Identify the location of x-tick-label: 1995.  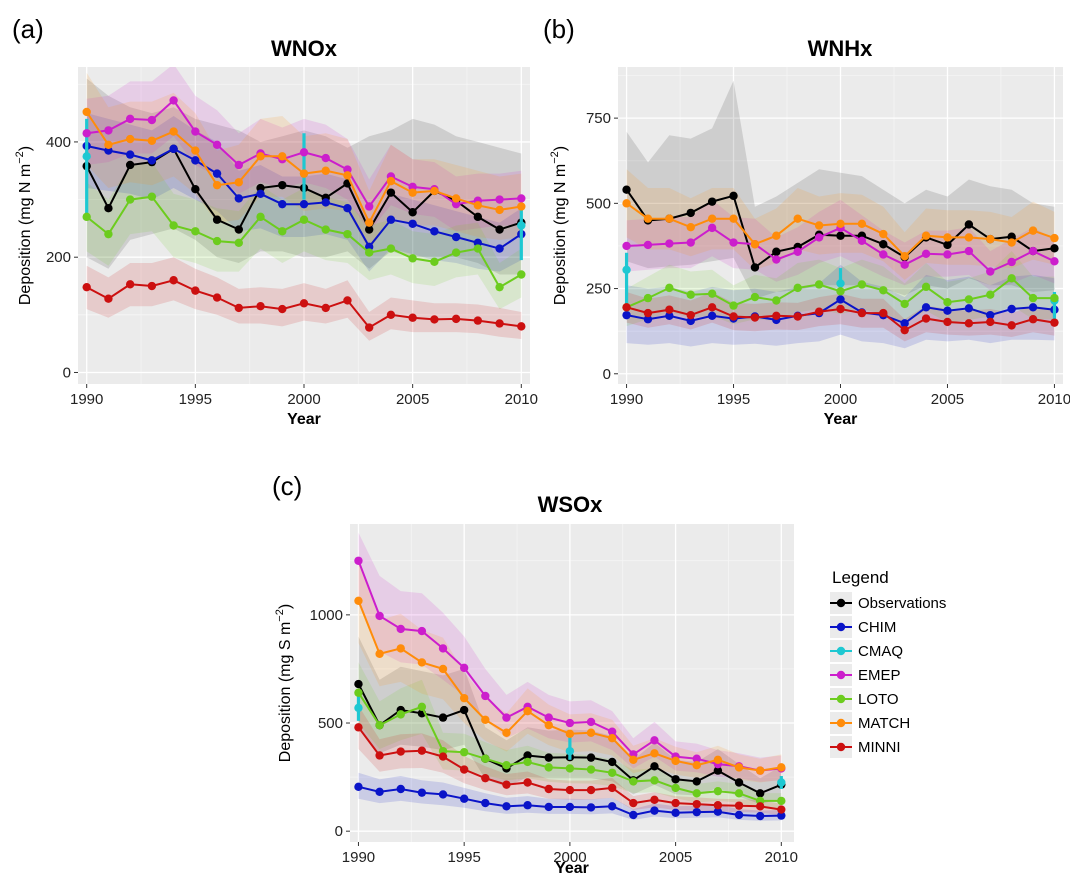
(733, 399).